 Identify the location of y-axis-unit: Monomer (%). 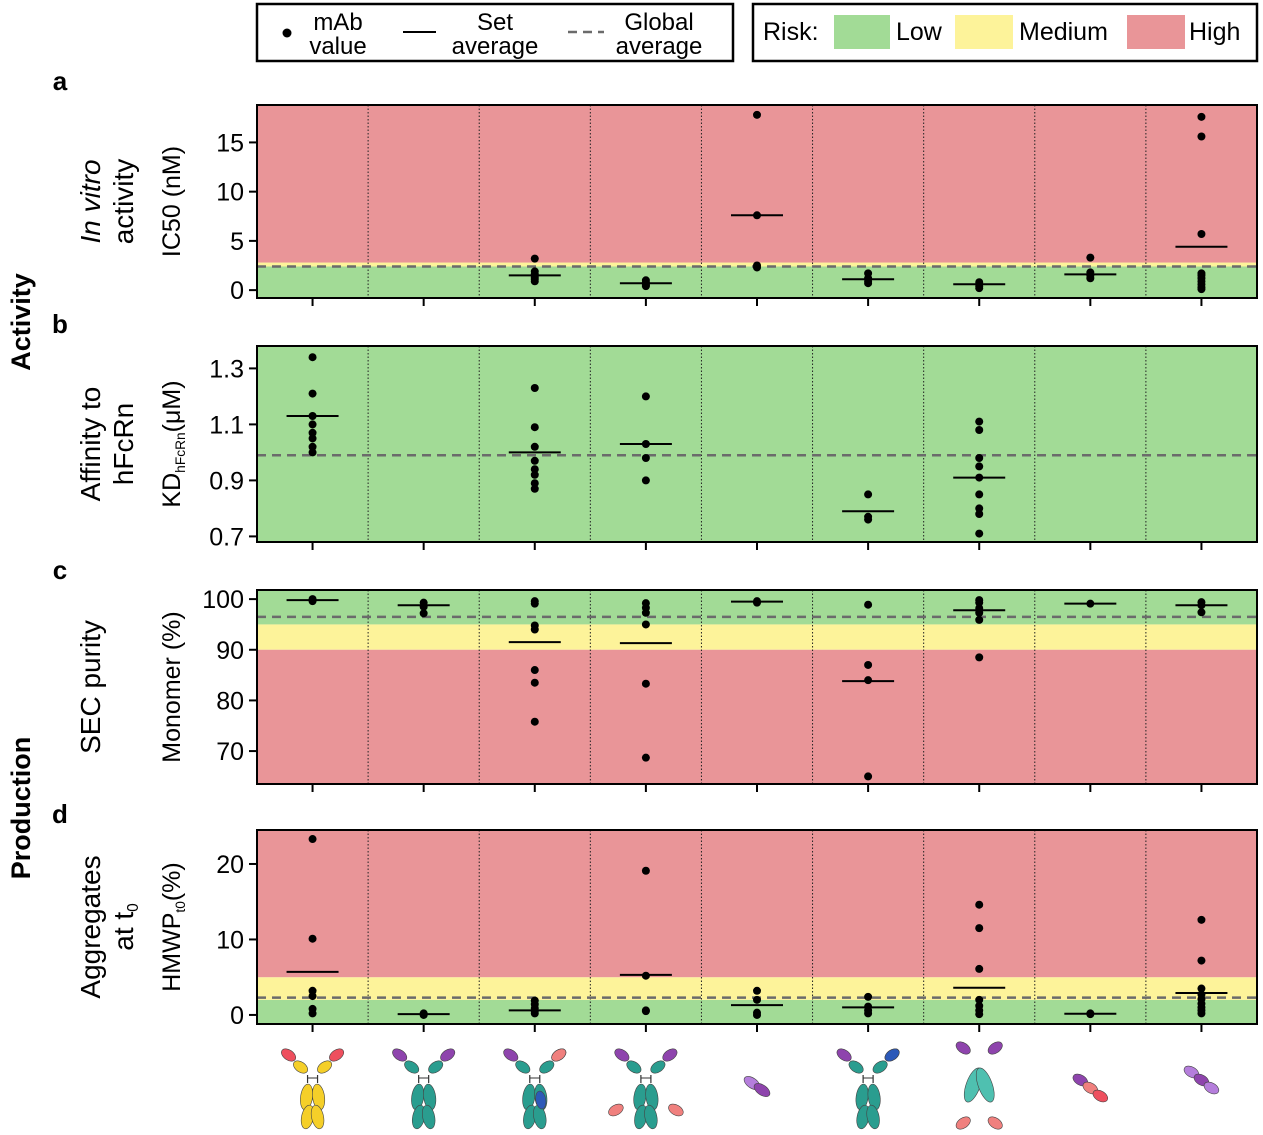
(172, 686).